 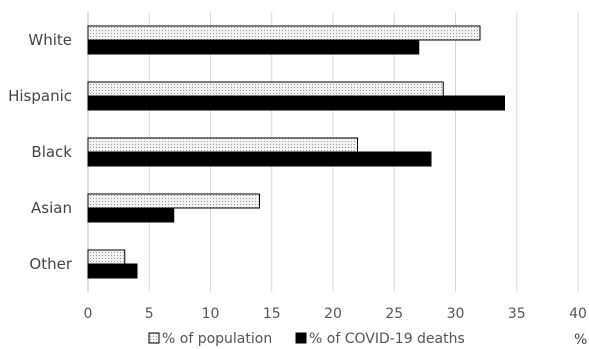 I want to click on x-tick-label: 35, so click(x=517, y=314).